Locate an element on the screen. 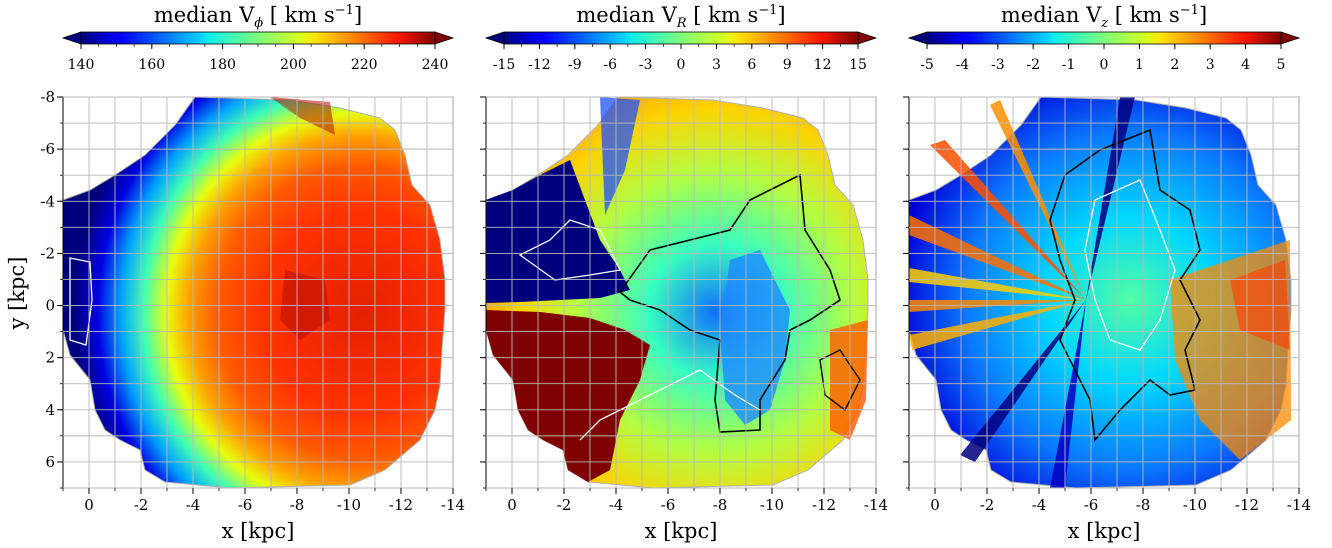  colorbar-extend-high-vr is located at coordinates (867, 38).